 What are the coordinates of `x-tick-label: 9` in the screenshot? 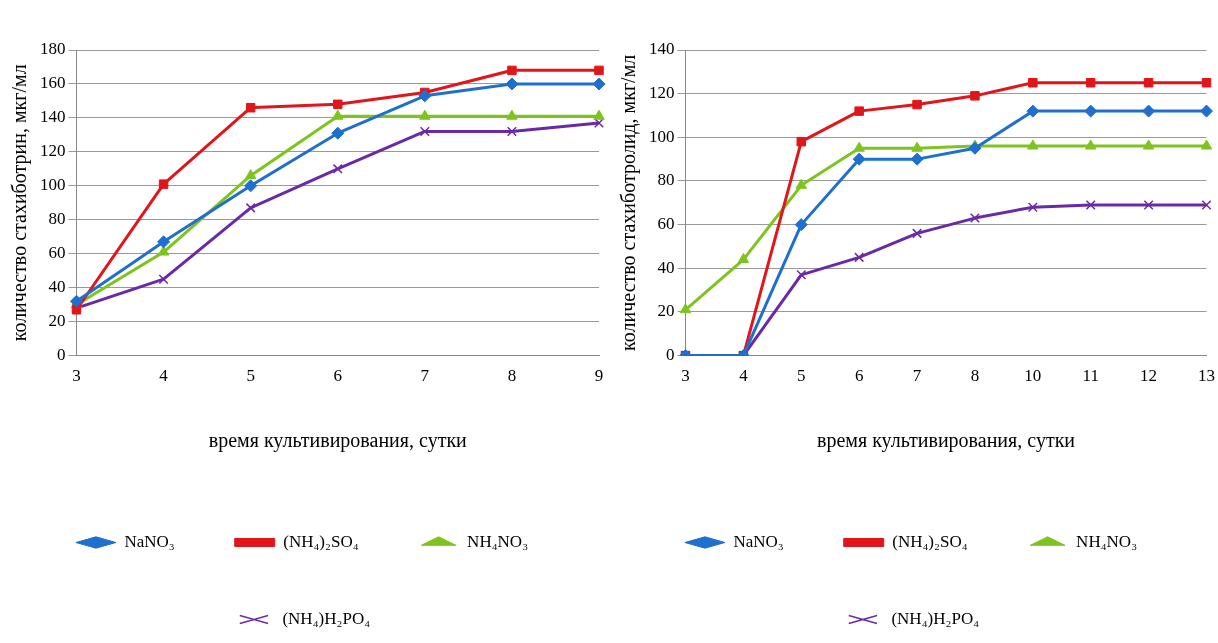 It's located at (599, 376).